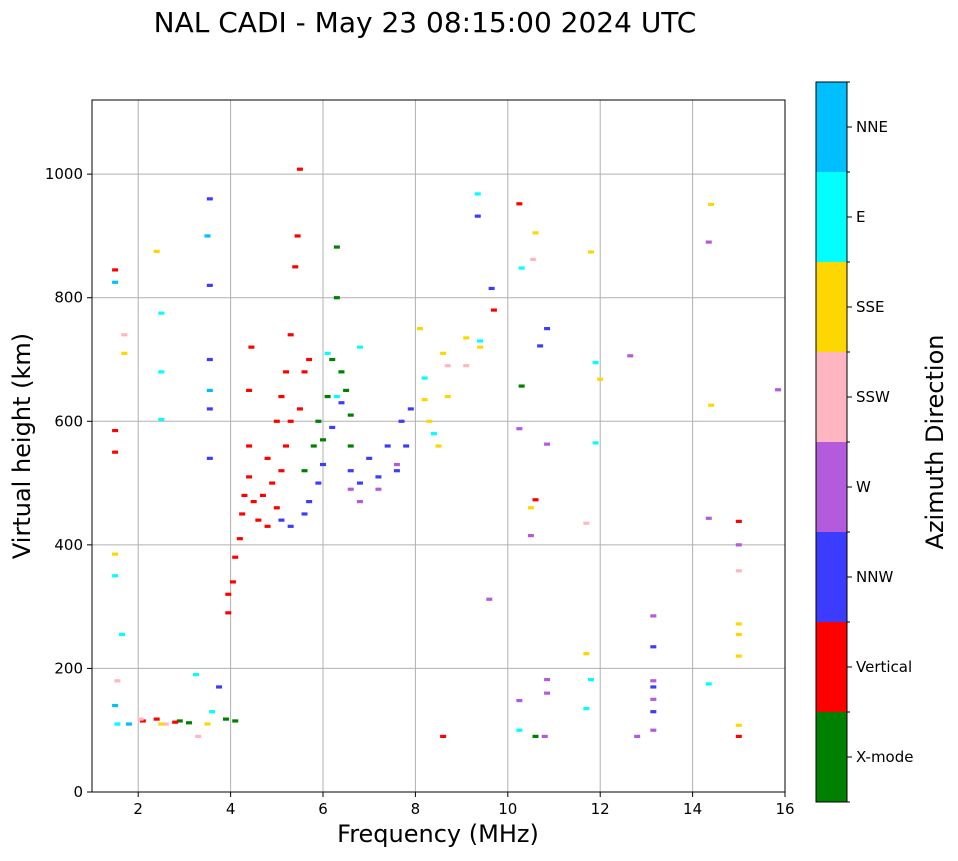 This screenshot has height=861, width=958. What do you see at coordinates (692, 809) in the screenshot?
I see `x-tick-label: 14` at bounding box center [692, 809].